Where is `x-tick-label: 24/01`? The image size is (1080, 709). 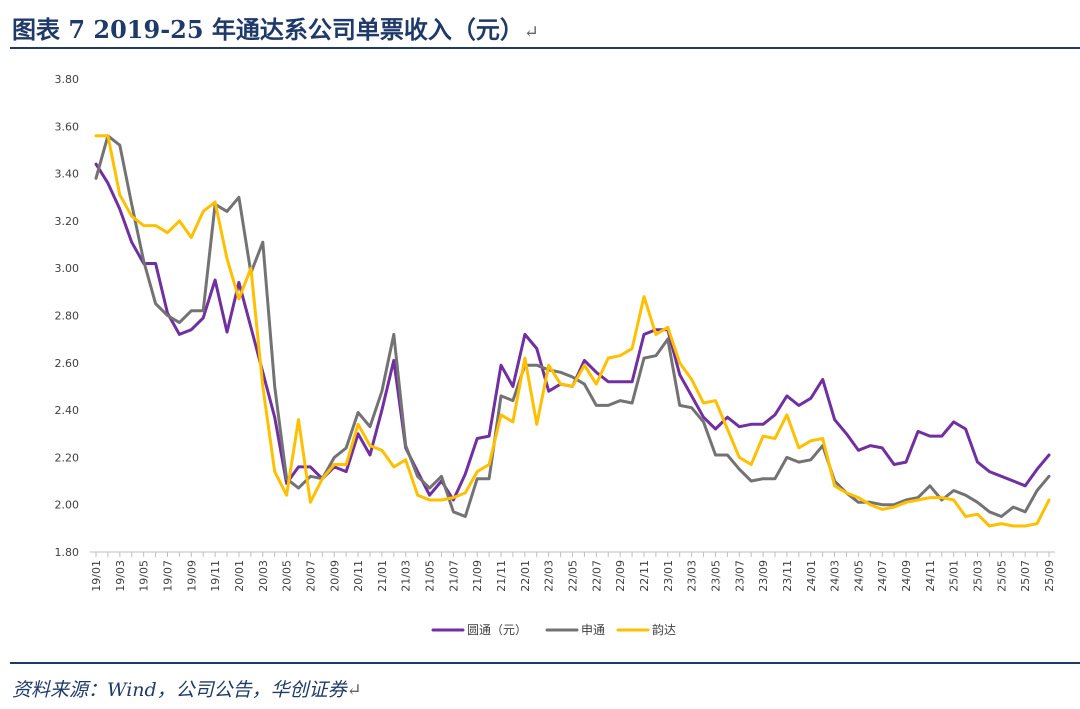 x-tick-label: 24/01 is located at coordinates (811, 576).